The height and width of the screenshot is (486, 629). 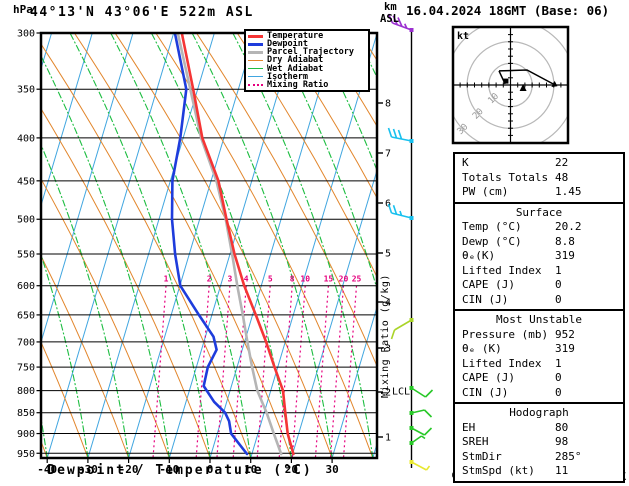 What do you see at coordinates (307, 52) in the screenshot?
I see `legend-item: Parcel Trajectory` at bounding box center [307, 52].